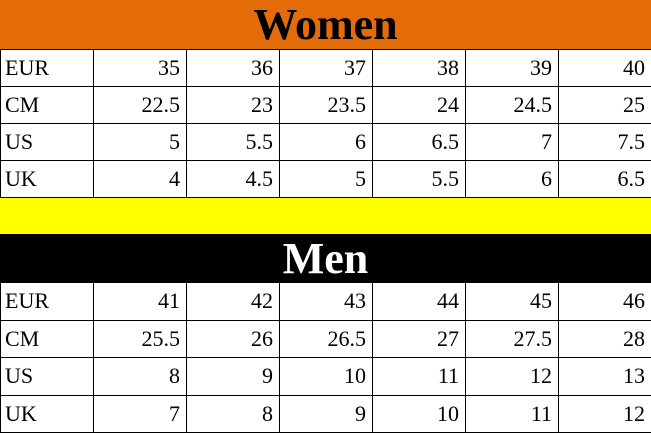 This screenshot has width=651, height=433. Describe the element at coordinates (419, 68) in the screenshot. I see `size-cell: 38` at that location.